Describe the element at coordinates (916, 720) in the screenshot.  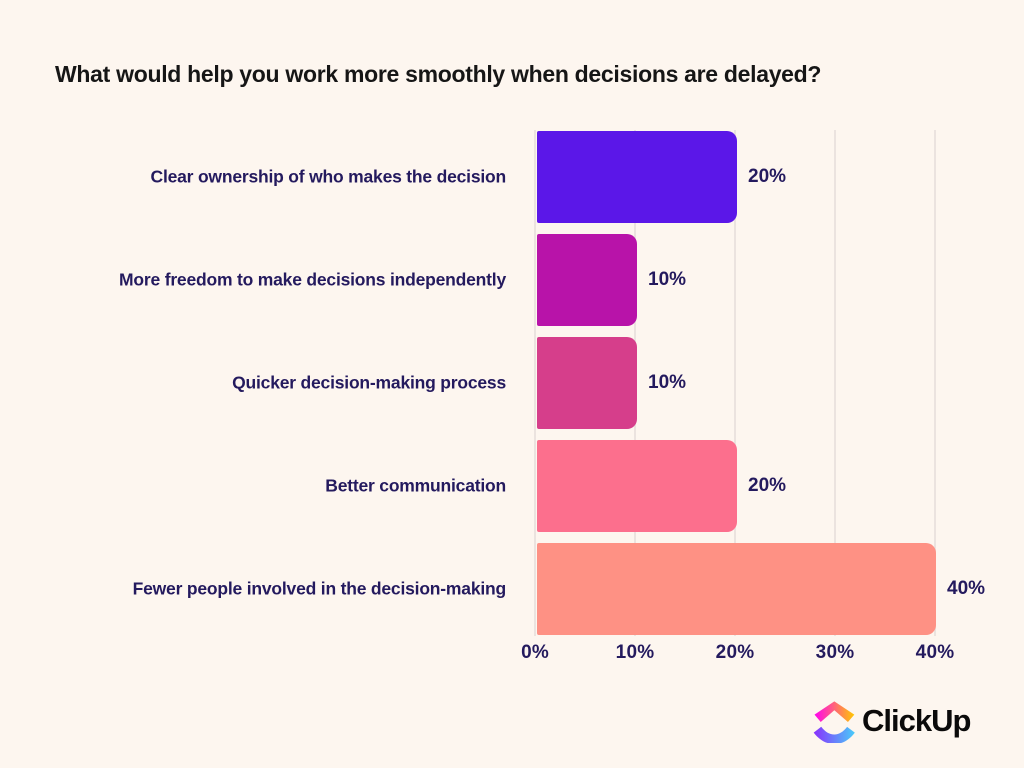
I see `clickup-logo-text: ClickUp` at that location.